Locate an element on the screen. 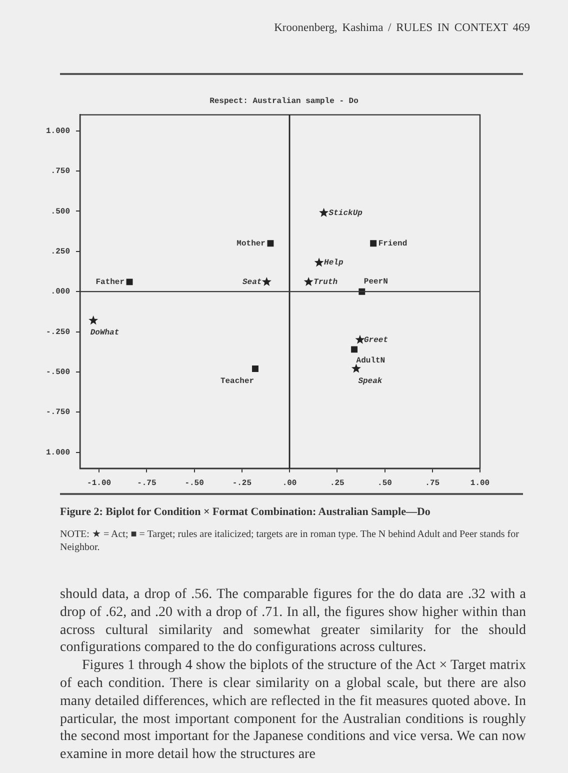  annotation: Truth is located at coordinates (326, 282).